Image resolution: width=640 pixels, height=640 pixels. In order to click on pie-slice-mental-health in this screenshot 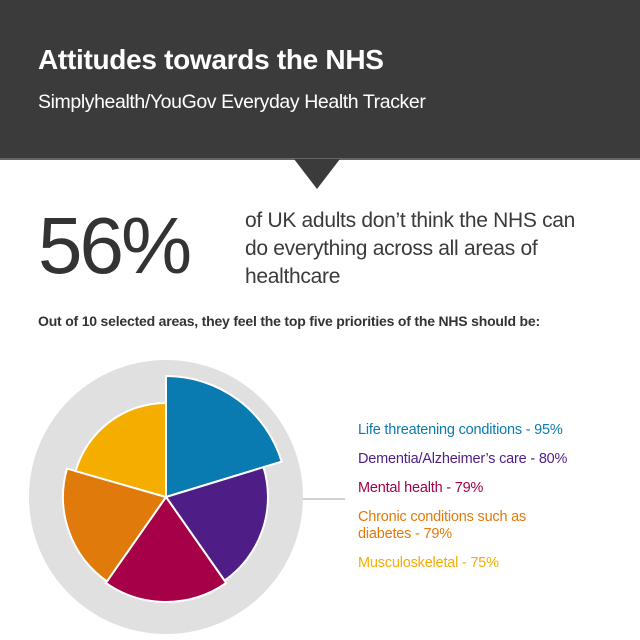, I will do `click(166, 549)`.